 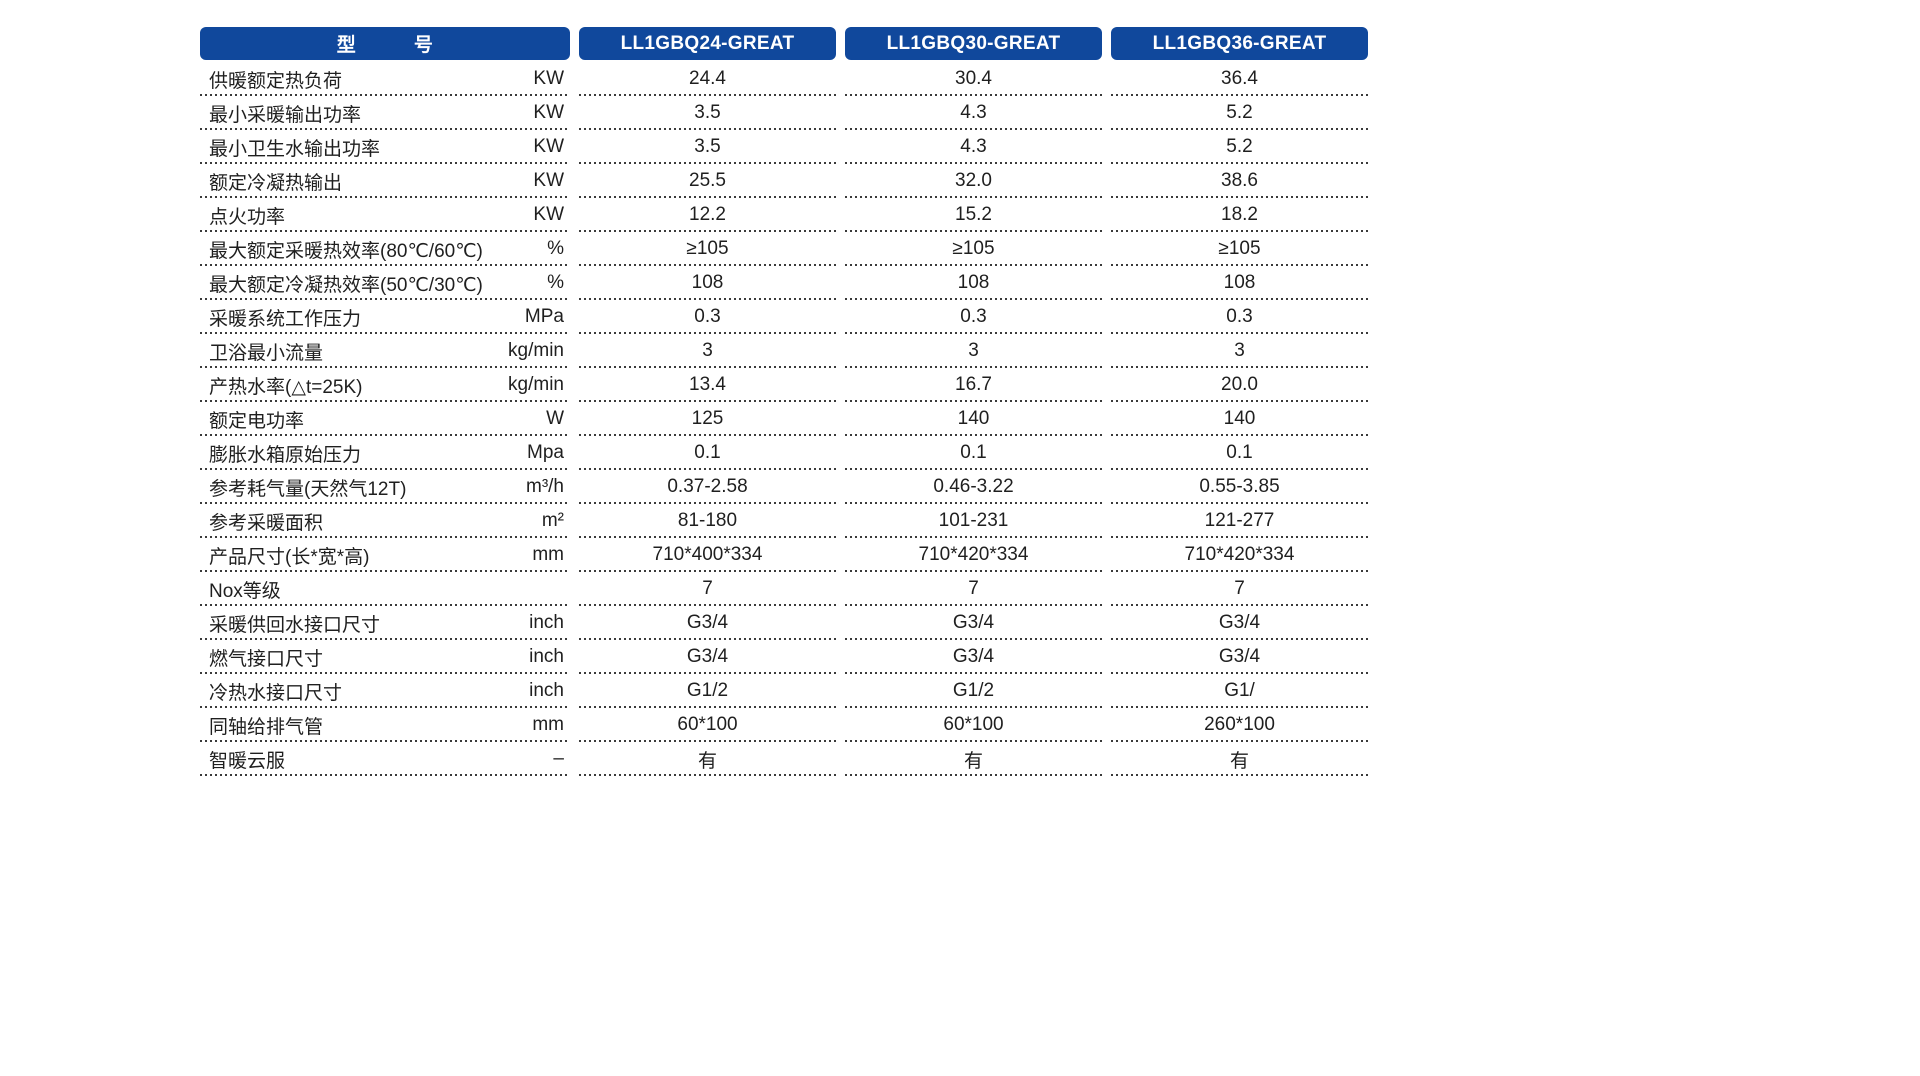 What do you see at coordinates (385, 657) in the screenshot?
I see `spec-row-label-cell: 燃气接口尺寸 inch` at bounding box center [385, 657].